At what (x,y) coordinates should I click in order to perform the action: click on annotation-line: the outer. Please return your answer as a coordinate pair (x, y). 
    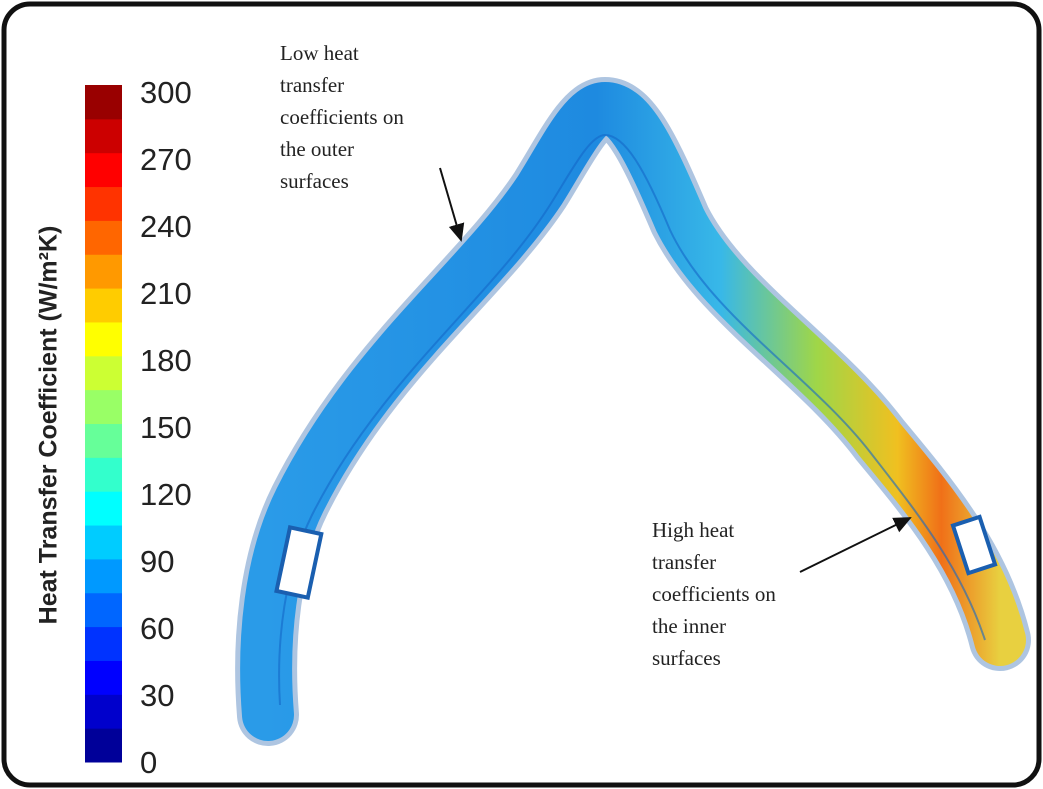
    Looking at the image, I should click on (317, 149).